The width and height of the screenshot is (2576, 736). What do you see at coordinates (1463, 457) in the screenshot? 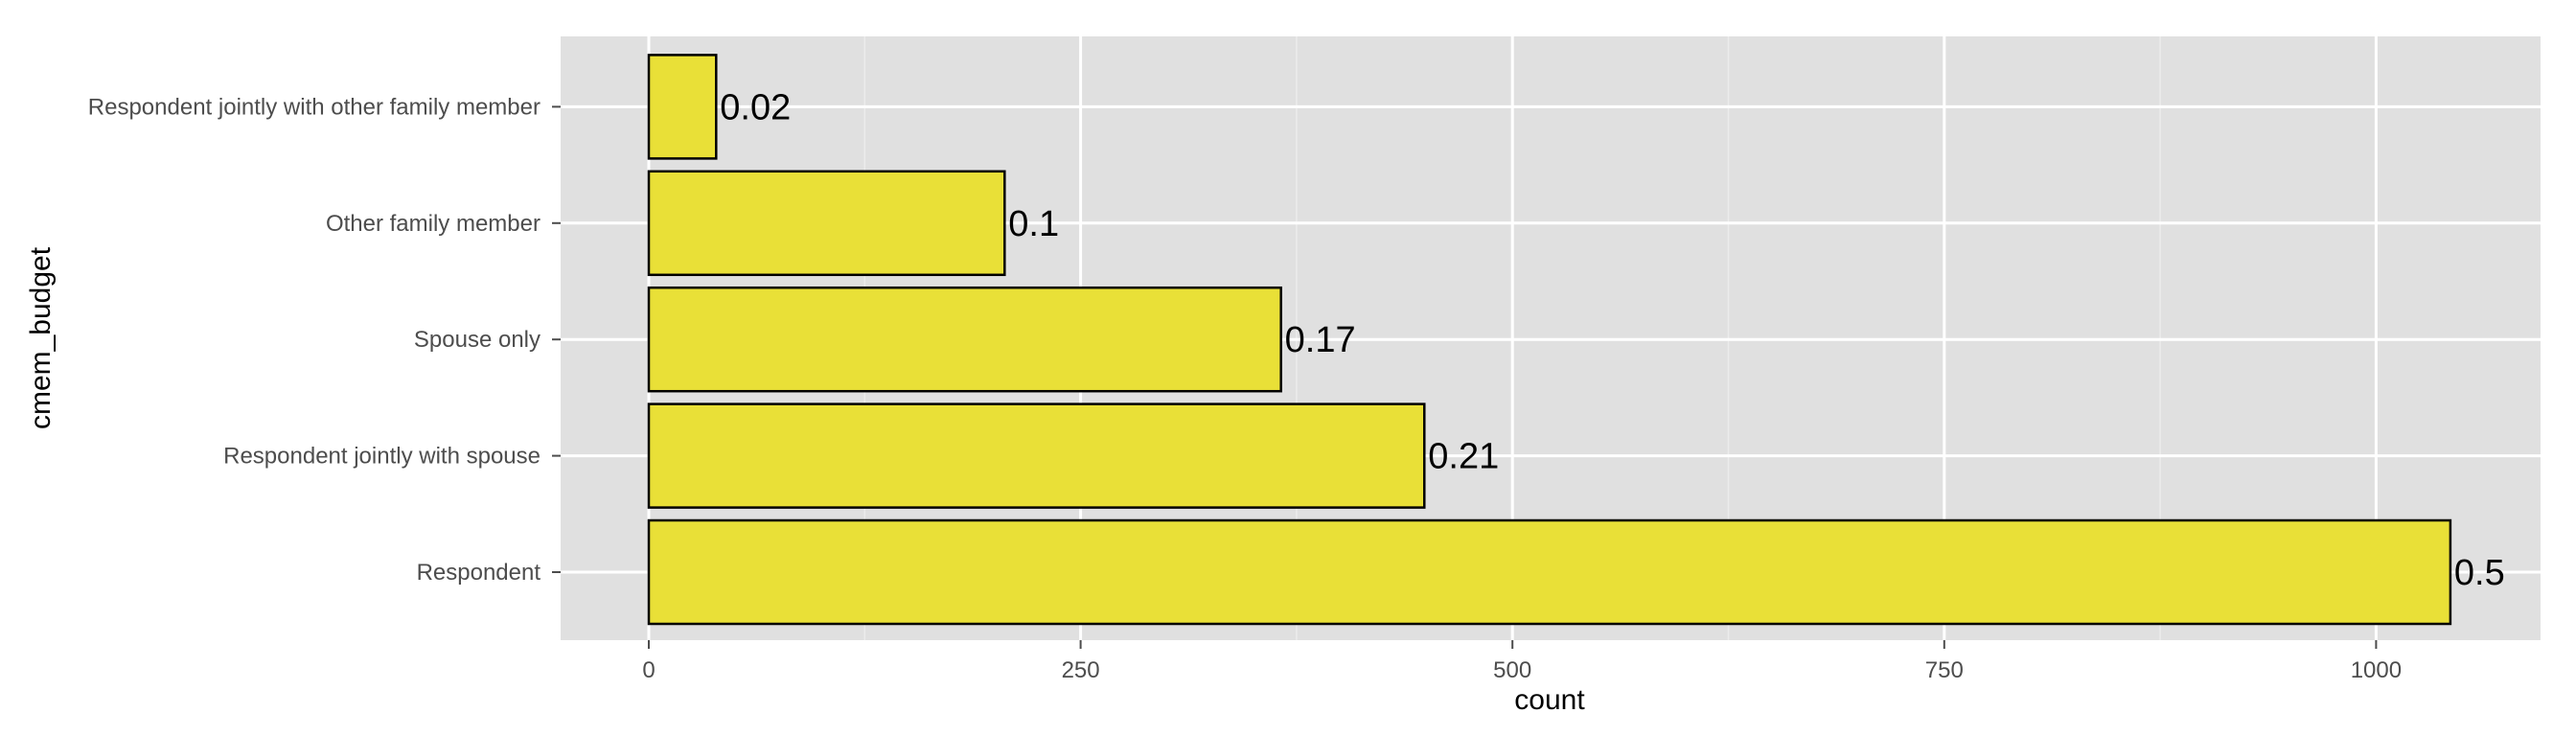
I see `data-label: 0.21` at bounding box center [1463, 457].